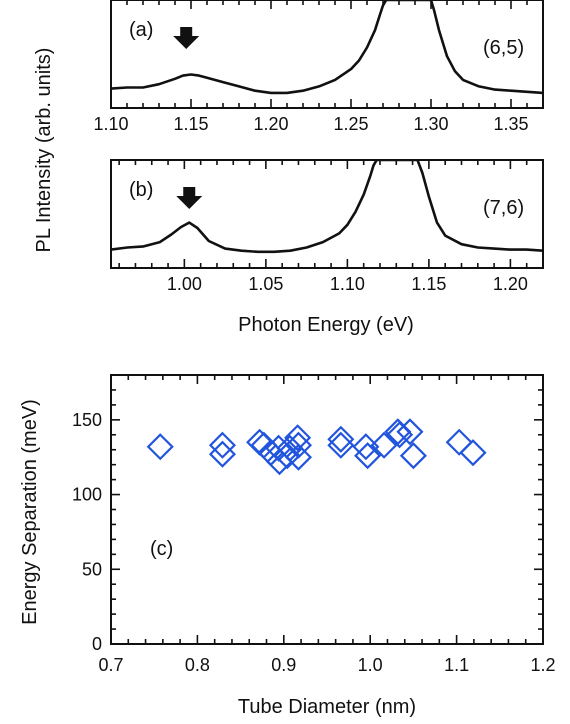  I want to click on x-tick-label: 0.7, so click(110, 665).